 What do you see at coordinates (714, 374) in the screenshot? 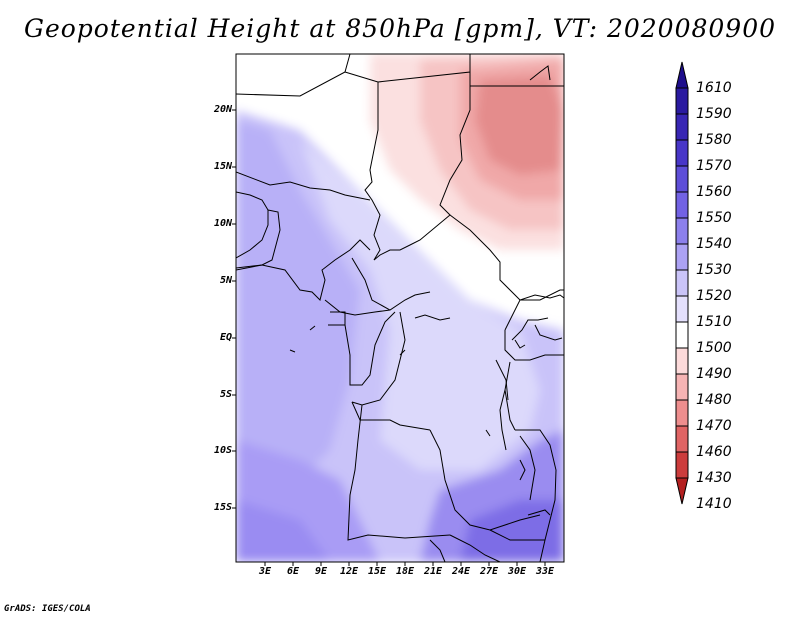
I see `colorbar-label: 1490` at bounding box center [714, 374].